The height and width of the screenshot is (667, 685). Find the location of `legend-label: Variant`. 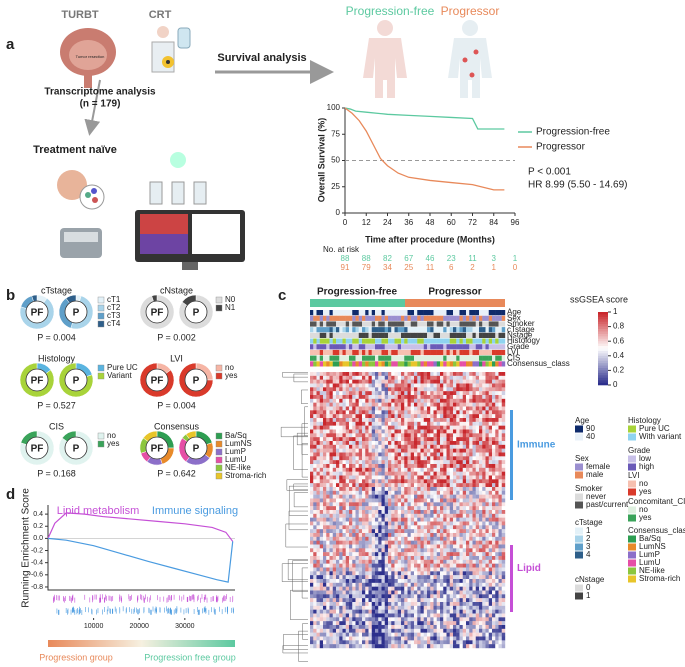

legend-label: Variant is located at coordinates (120, 375).